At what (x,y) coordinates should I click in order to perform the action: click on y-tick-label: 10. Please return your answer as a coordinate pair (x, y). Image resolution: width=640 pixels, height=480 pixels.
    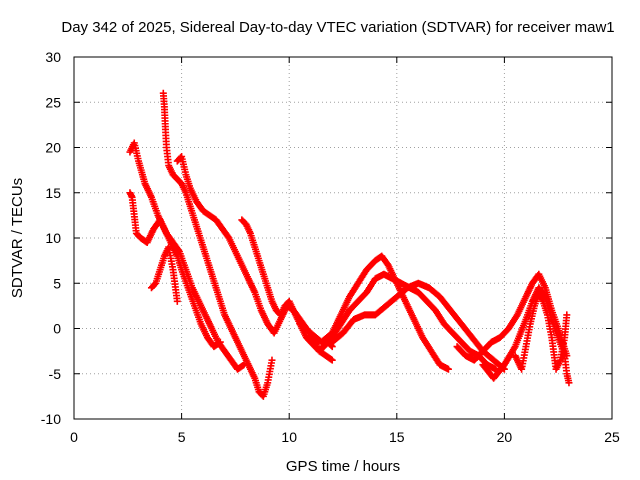
    Looking at the image, I should click on (53, 238).